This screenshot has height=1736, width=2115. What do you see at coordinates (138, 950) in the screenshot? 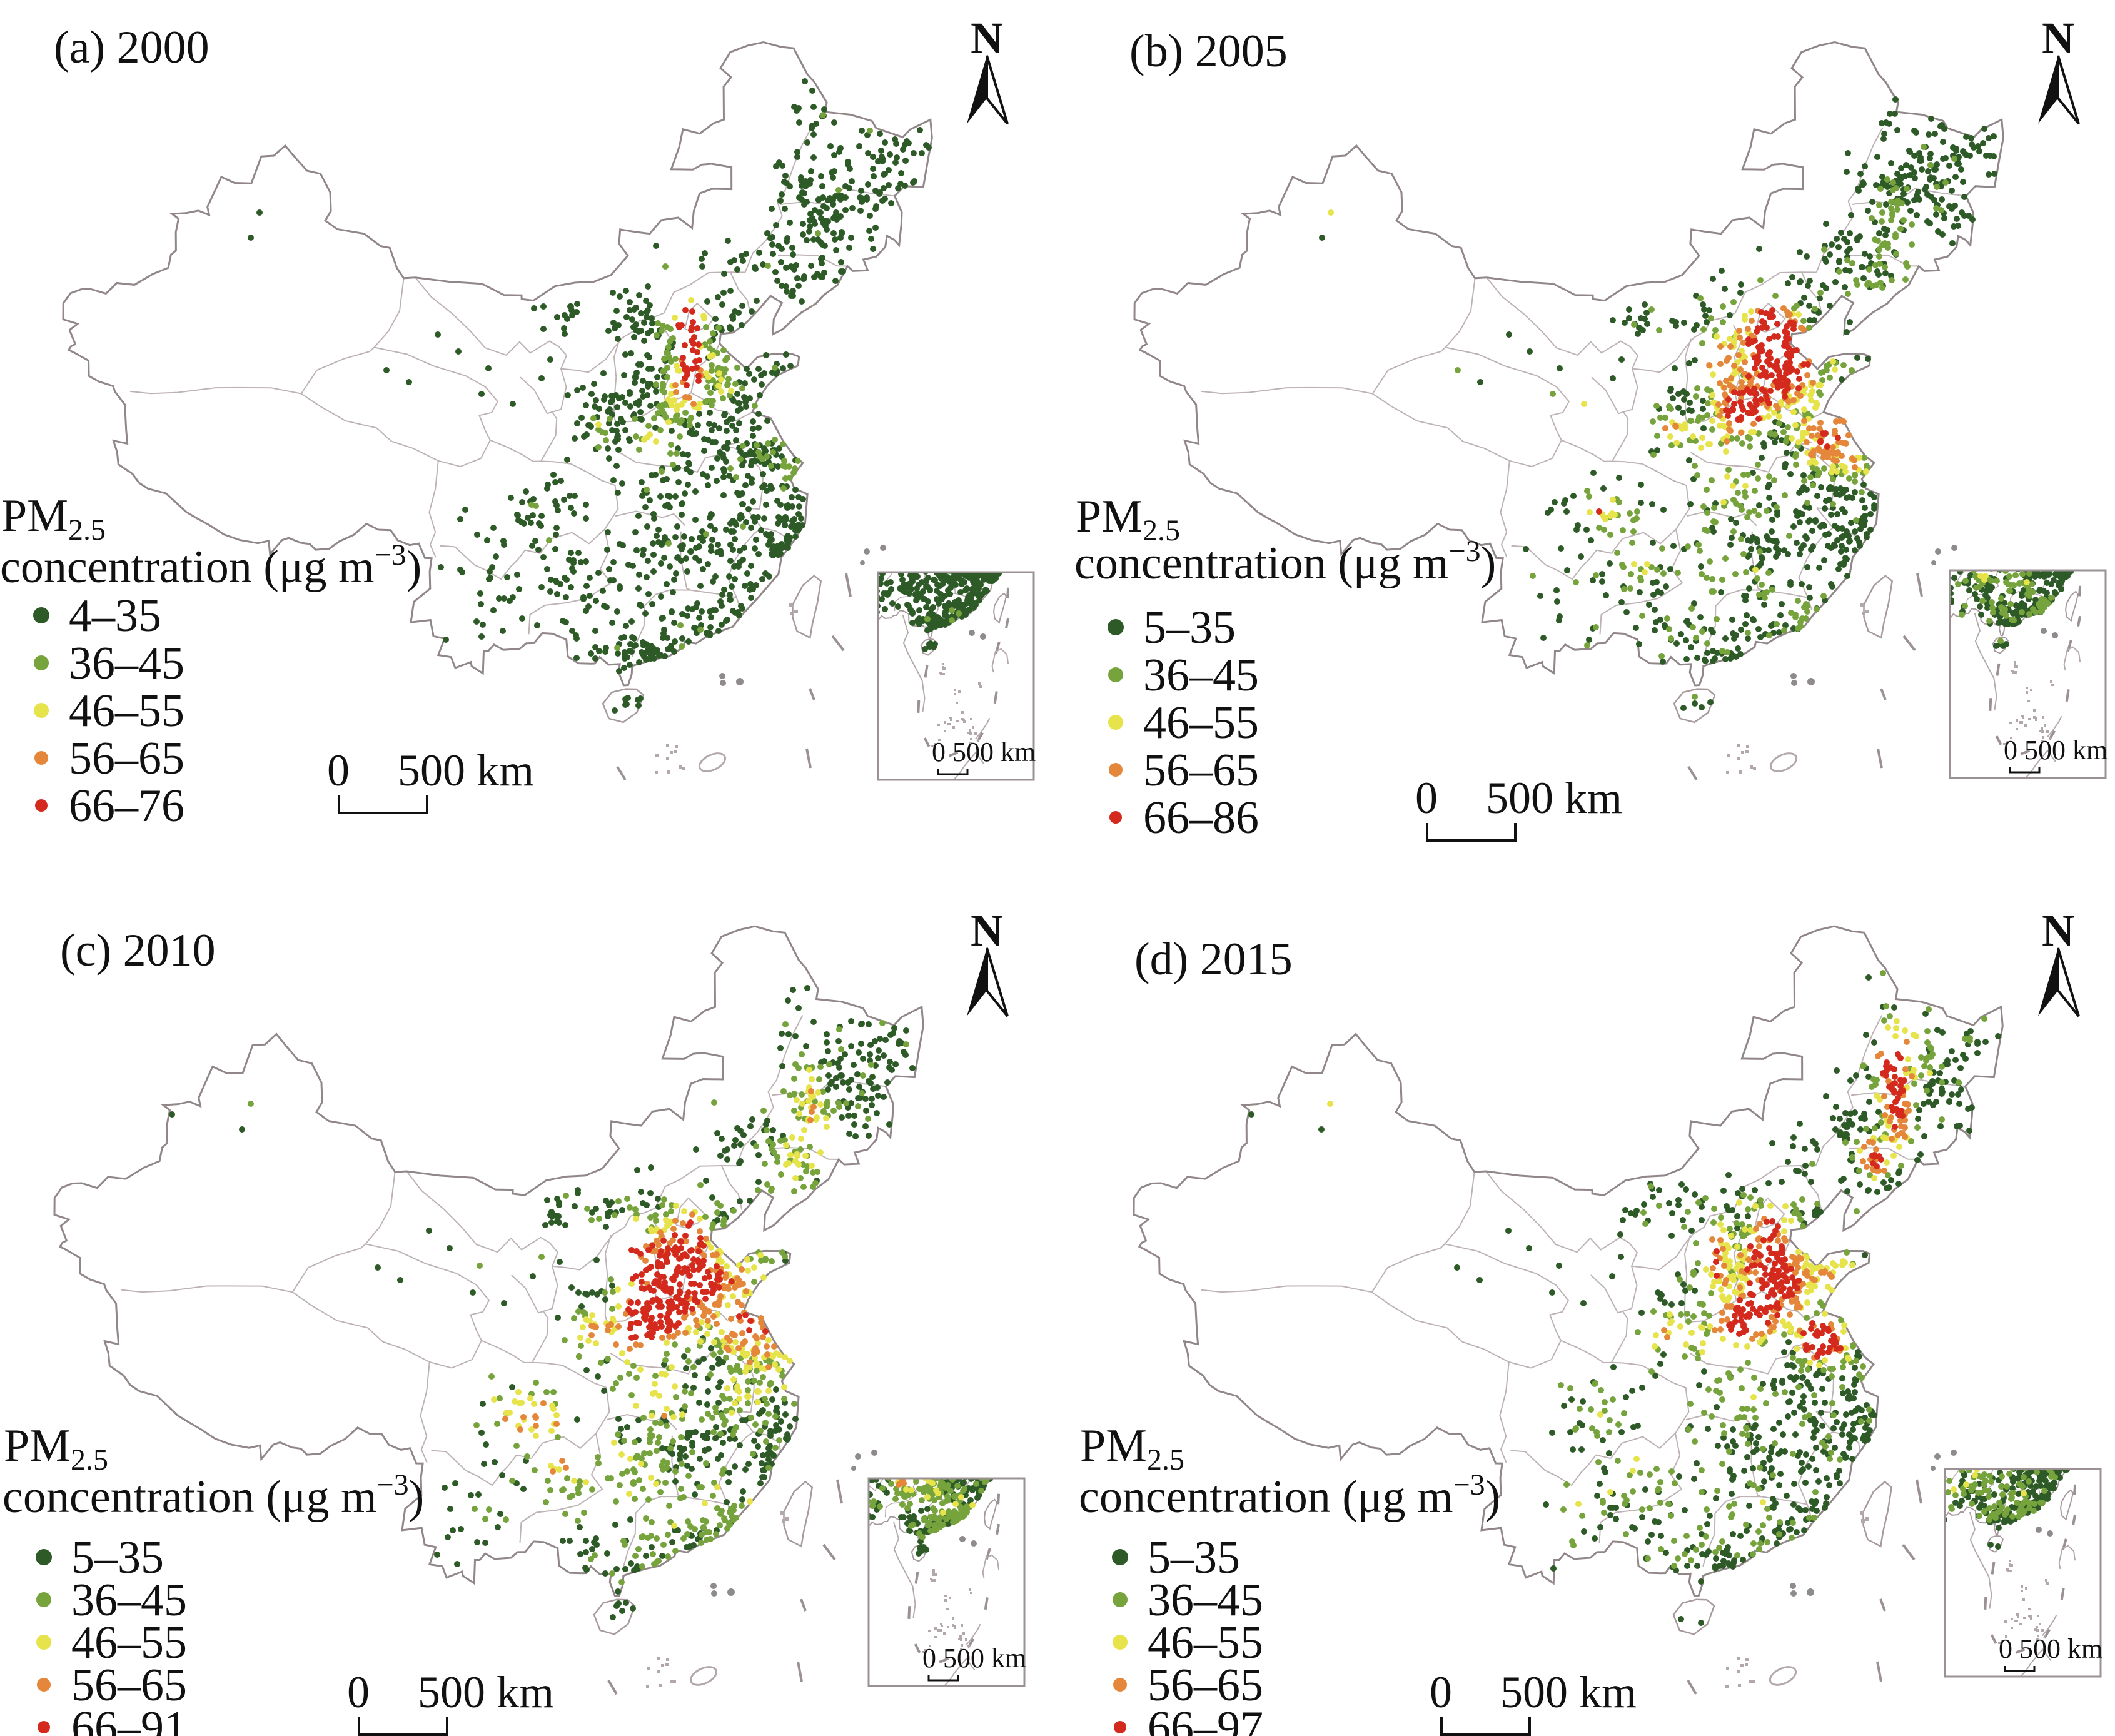
I see `svg-text: (c) 2010` at bounding box center [138, 950].